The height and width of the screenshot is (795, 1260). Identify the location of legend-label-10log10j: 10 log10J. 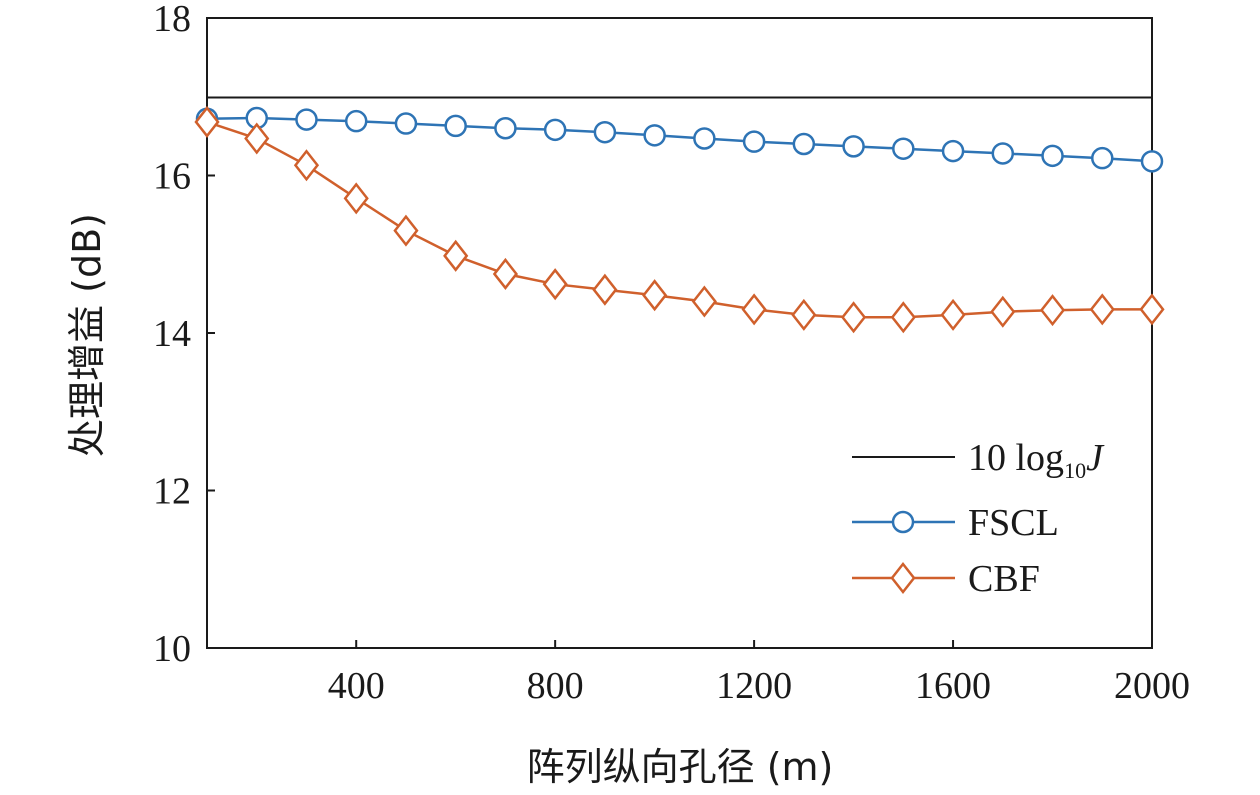
(1036, 460).